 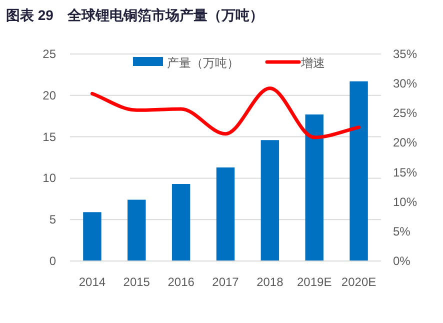 I want to click on y-tick-label: 10, so click(x=49, y=178).